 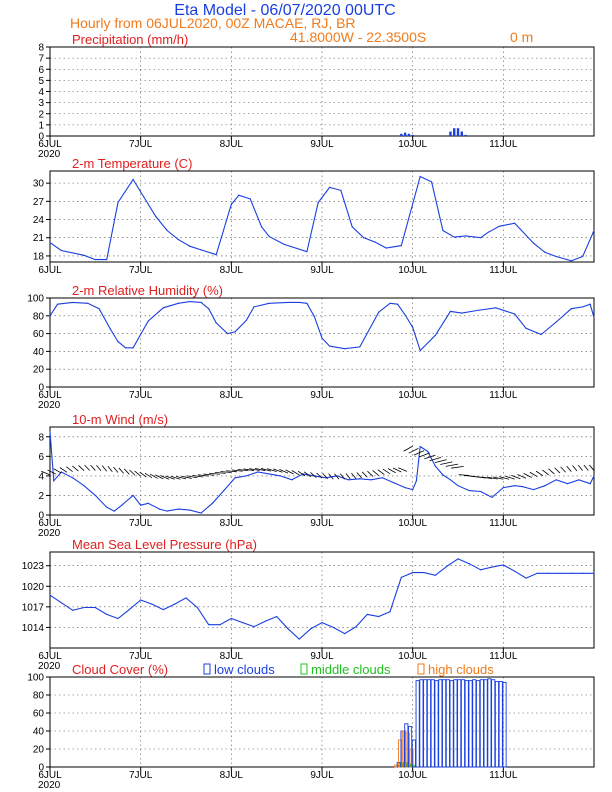 What do you see at coordinates (50, 523) in the screenshot?
I see `wind-xtick-label: 6JUL` at bounding box center [50, 523].